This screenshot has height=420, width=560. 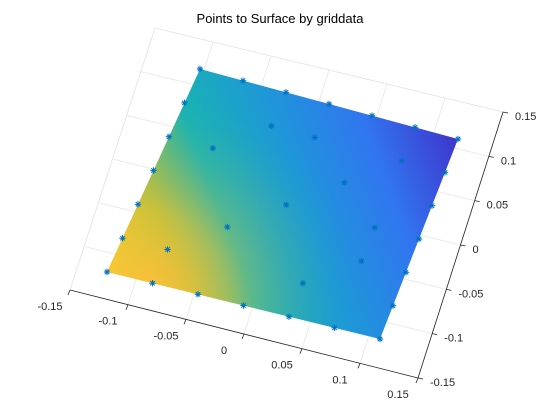 I want to click on y-tick-label: -0.1, so click(x=453, y=339).